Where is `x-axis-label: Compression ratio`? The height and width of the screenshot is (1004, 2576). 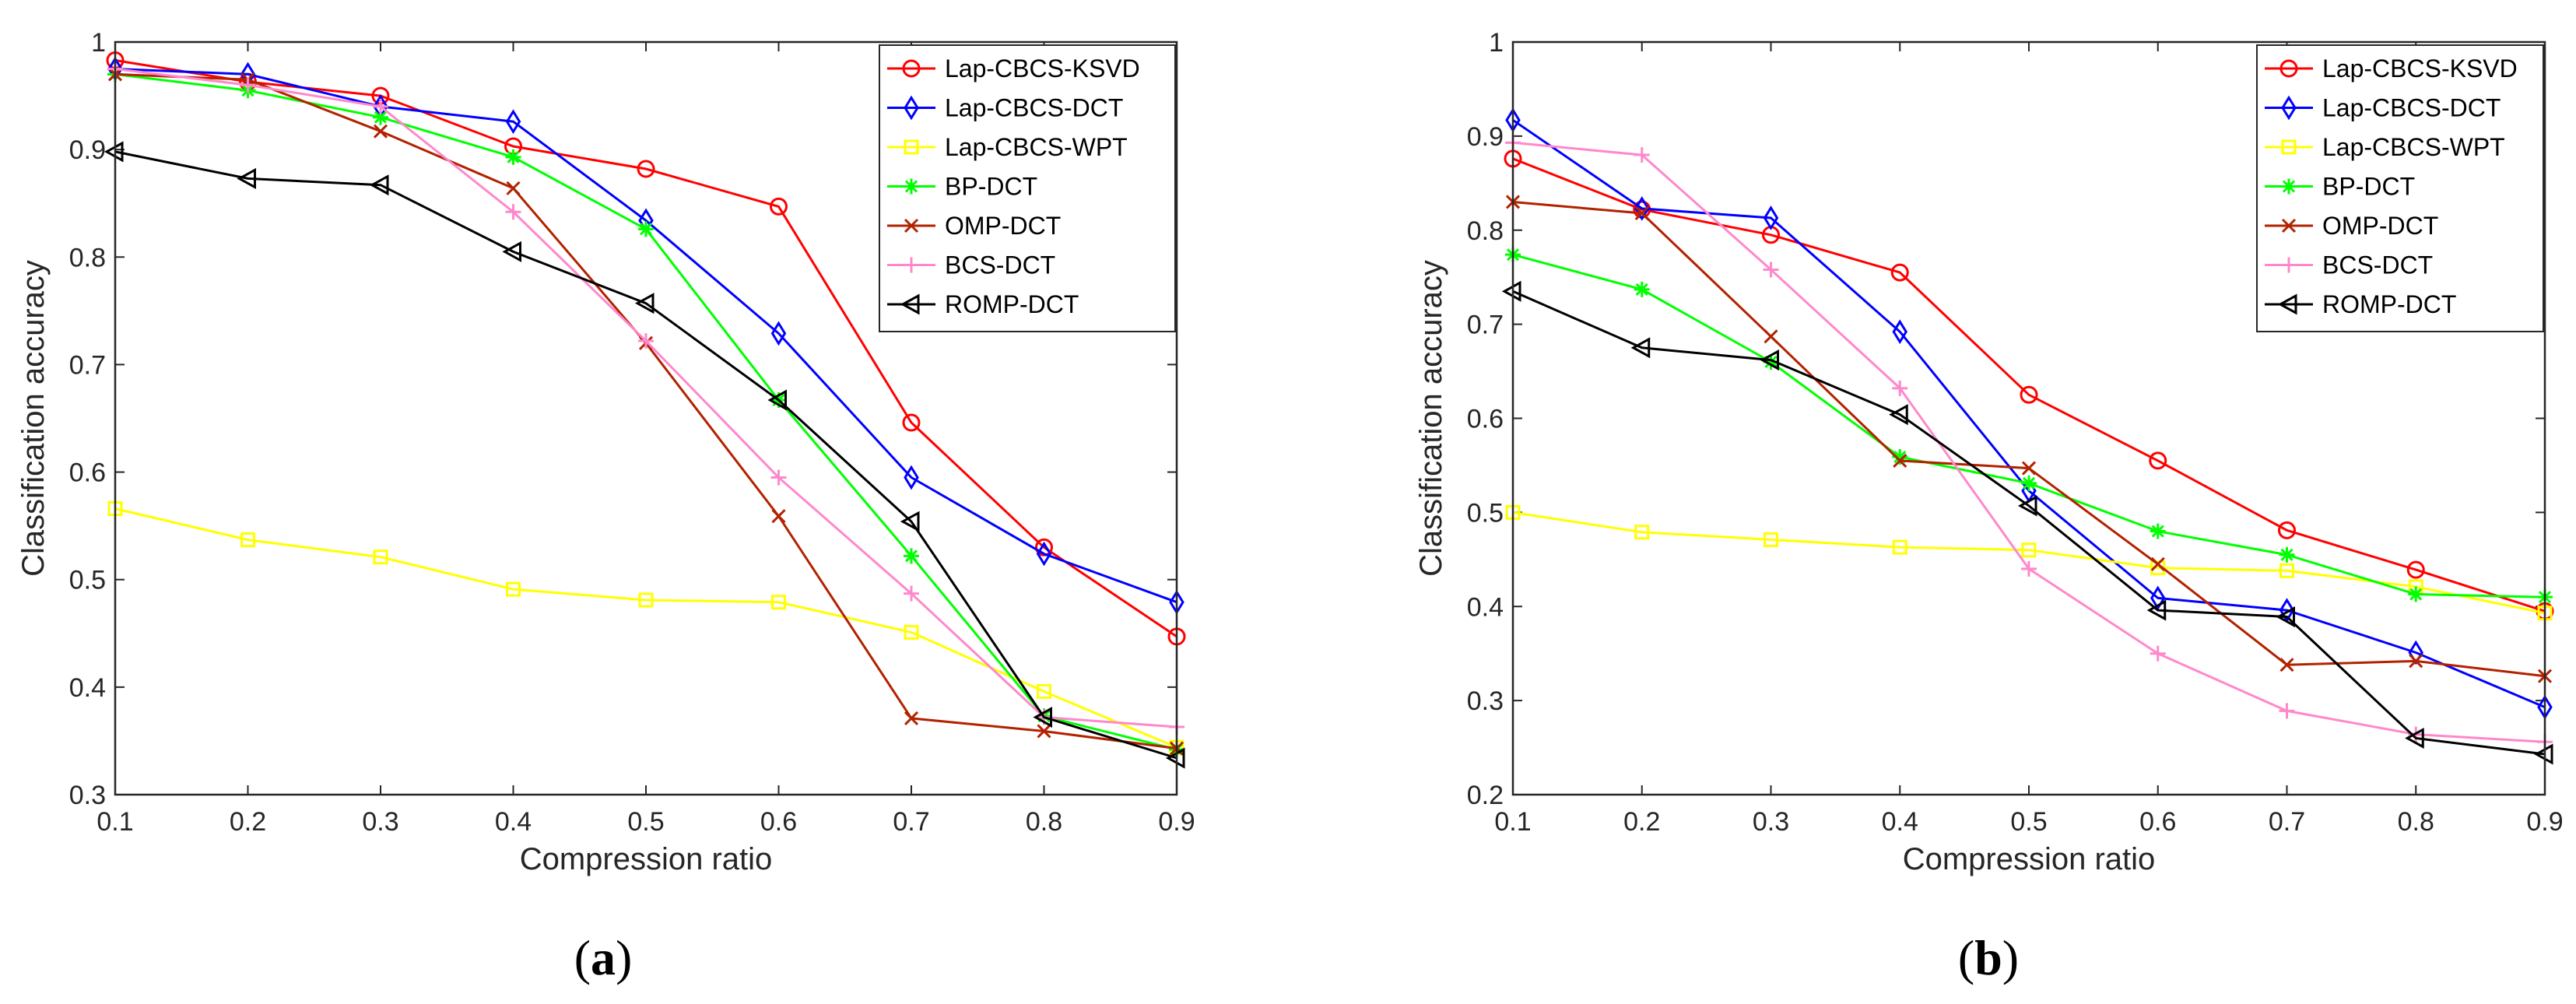
x-axis-label: Compression ratio is located at coordinates (2030, 859).